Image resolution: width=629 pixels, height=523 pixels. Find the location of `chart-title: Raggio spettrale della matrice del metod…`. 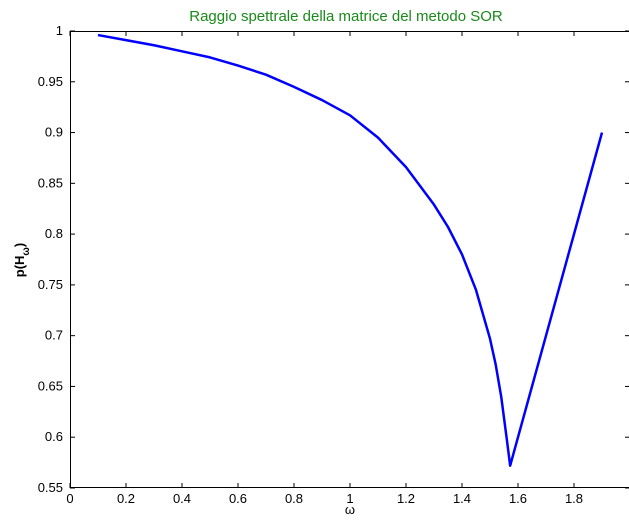

chart-title: Raggio spettrale della matrice del metod… is located at coordinates (346, 16).